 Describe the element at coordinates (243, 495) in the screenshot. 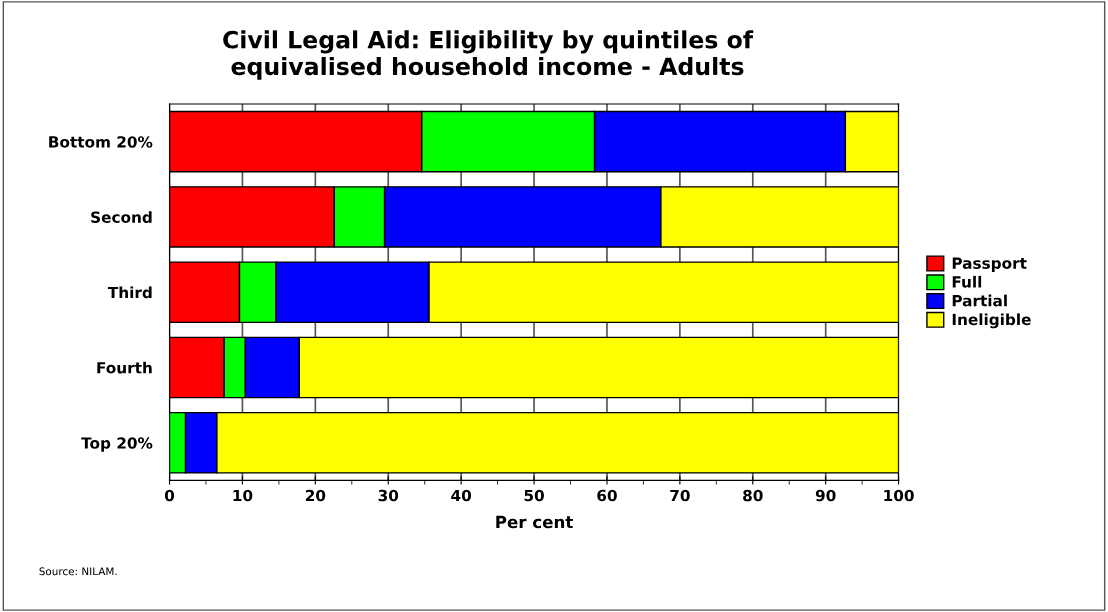

I see `x-tick-label: 10` at that location.